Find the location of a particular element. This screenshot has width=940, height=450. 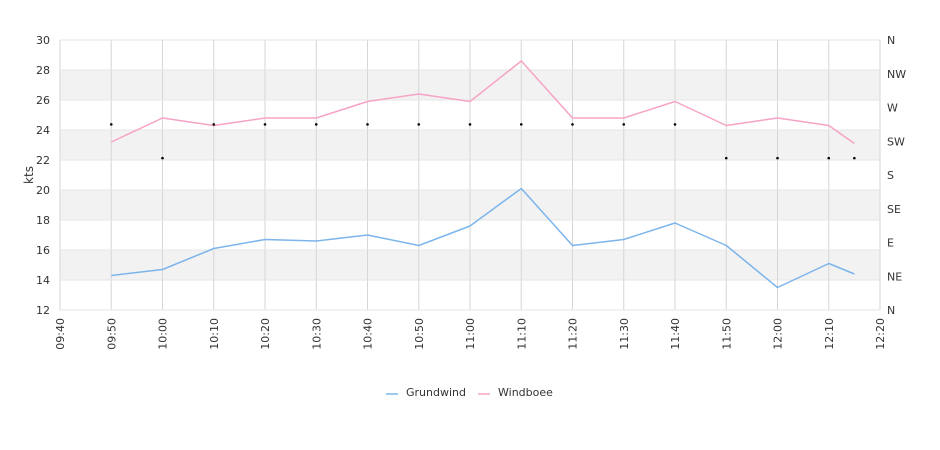

x-tick-label: 12:10 is located at coordinates (829, 334).